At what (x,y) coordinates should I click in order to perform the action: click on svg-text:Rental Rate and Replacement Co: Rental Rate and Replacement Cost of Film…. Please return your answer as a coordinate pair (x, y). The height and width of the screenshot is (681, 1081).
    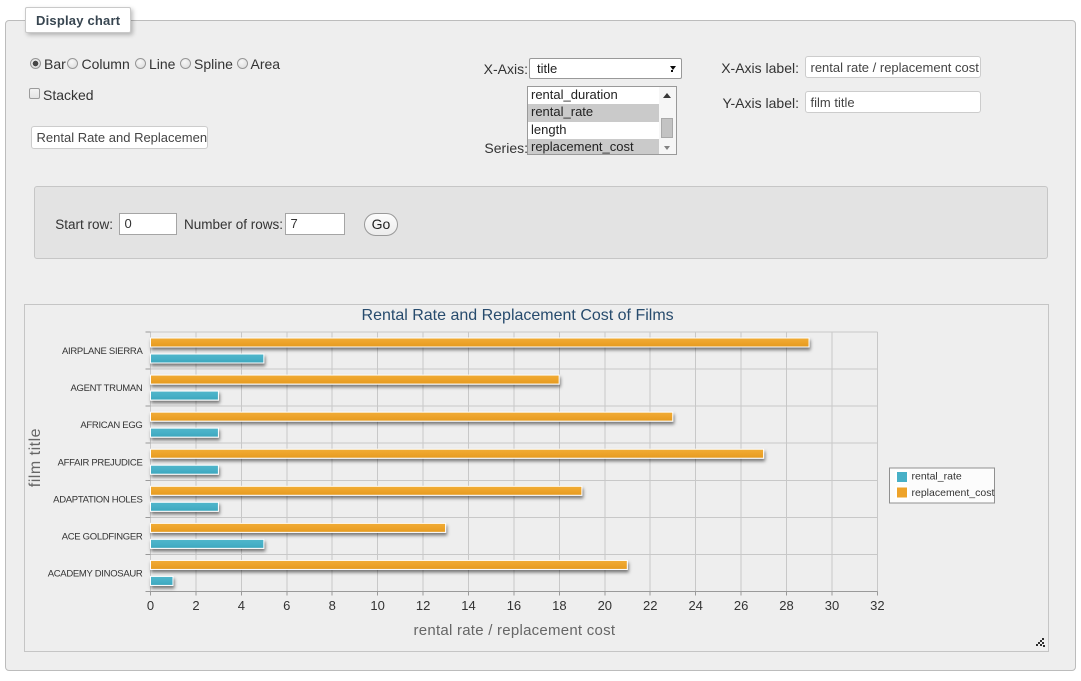
    Looking at the image, I should click on (518, 315).